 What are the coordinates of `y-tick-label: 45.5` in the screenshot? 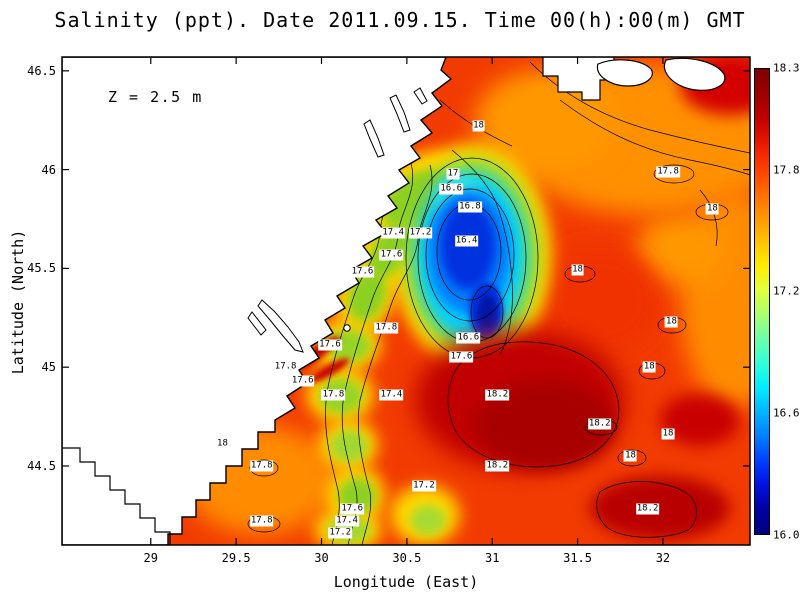 It's located at (41, 268).